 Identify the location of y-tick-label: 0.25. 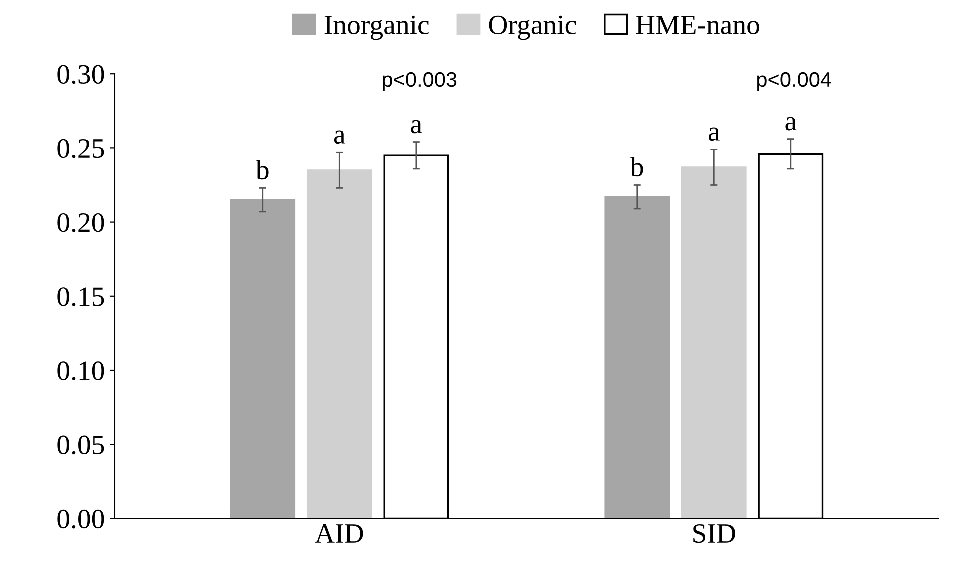
(81, 148).